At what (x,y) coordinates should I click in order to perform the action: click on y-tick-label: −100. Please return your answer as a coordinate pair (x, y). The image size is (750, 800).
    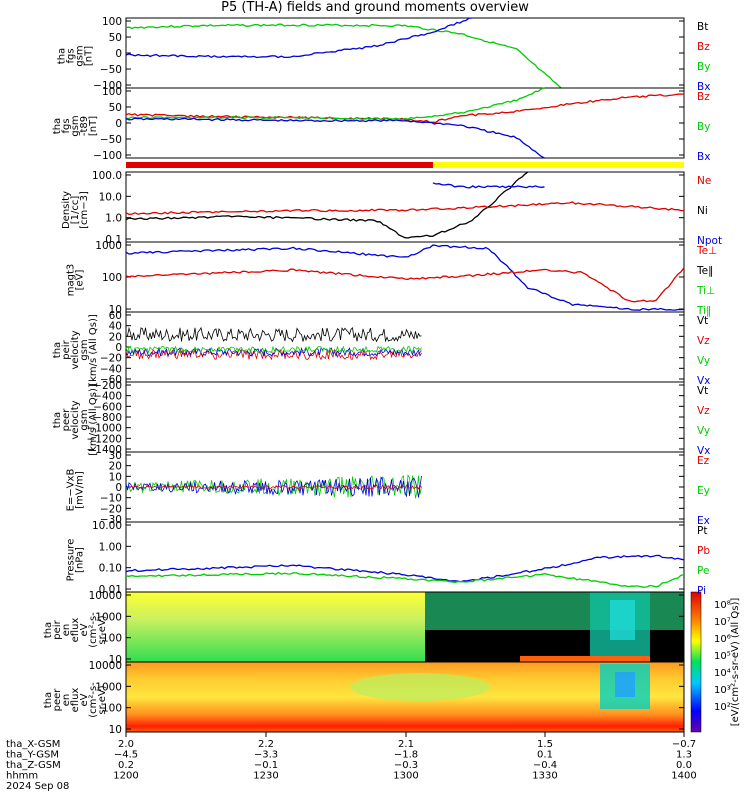
    Looking at the image, I should click on (107, 86).